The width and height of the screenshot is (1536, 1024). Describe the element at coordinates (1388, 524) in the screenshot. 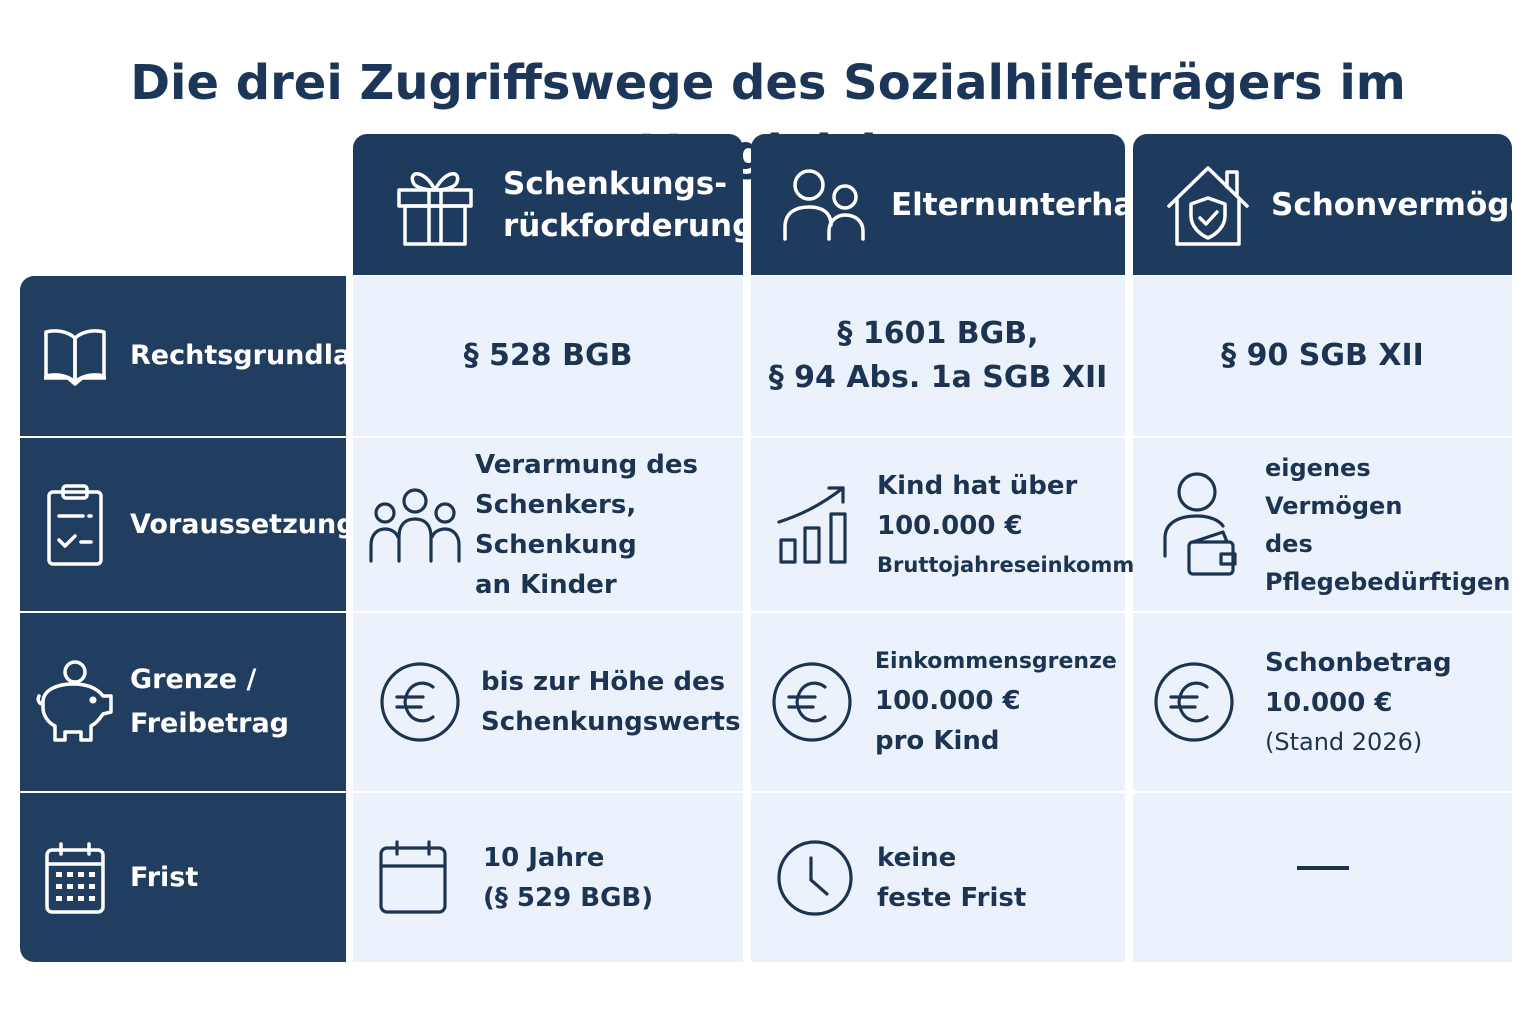

I see `cell-text: eigenes Vermögen des Pflegebedürftigen` at that location.